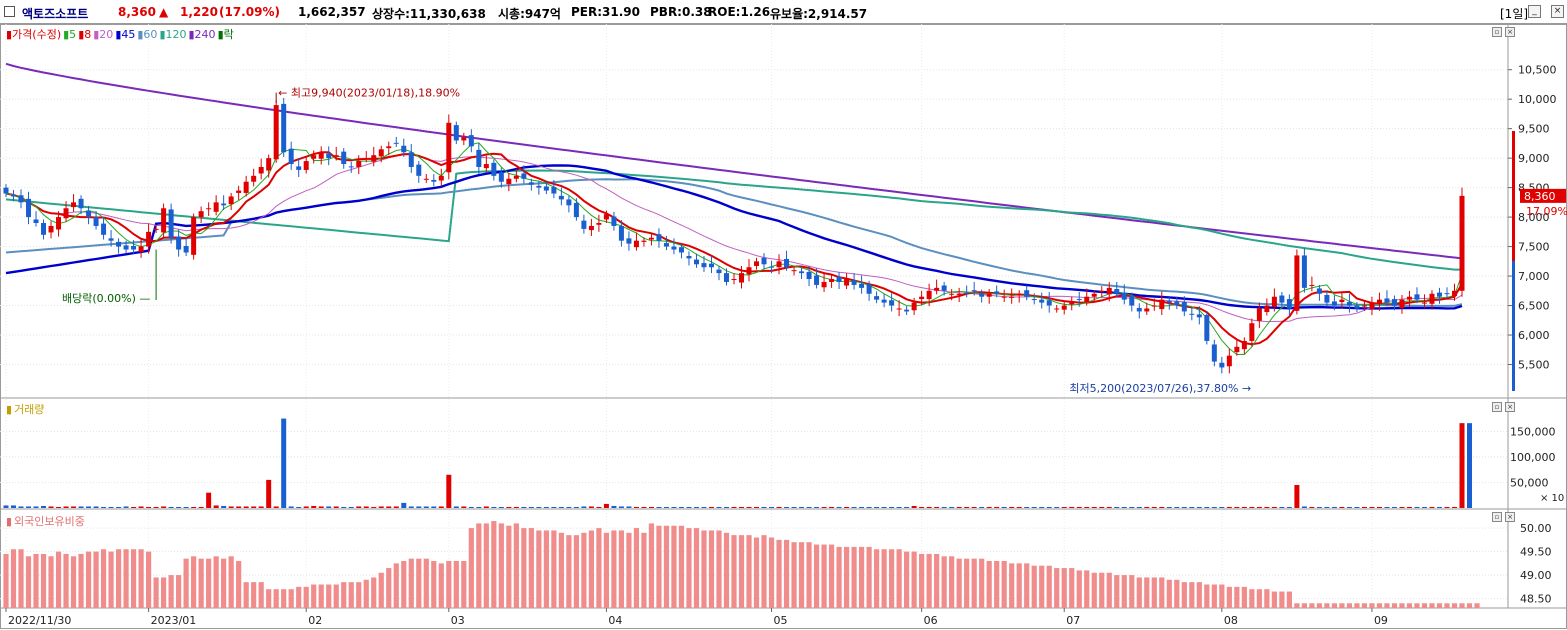 The width and height of the screenshot is (1567, 630). Describe the element at coordinates (147, 34) in the screenshot. I see `legend-item-5: ▮60` at that location.